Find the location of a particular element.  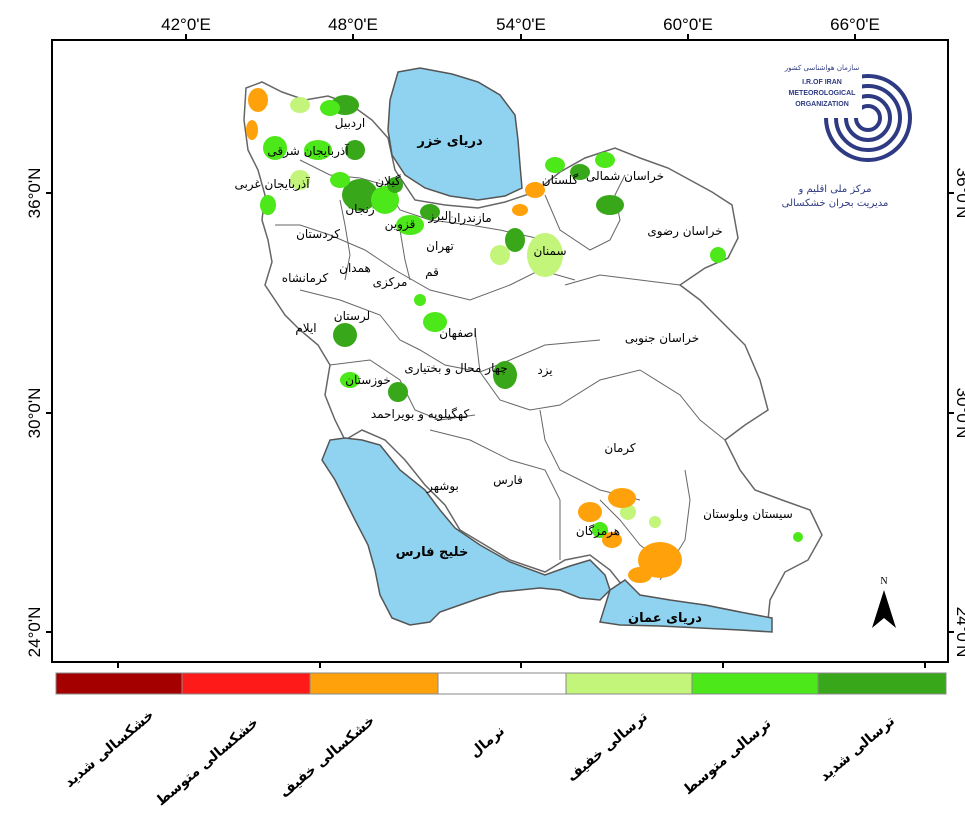

province-label: فارس is located at coordinates (508, 480).